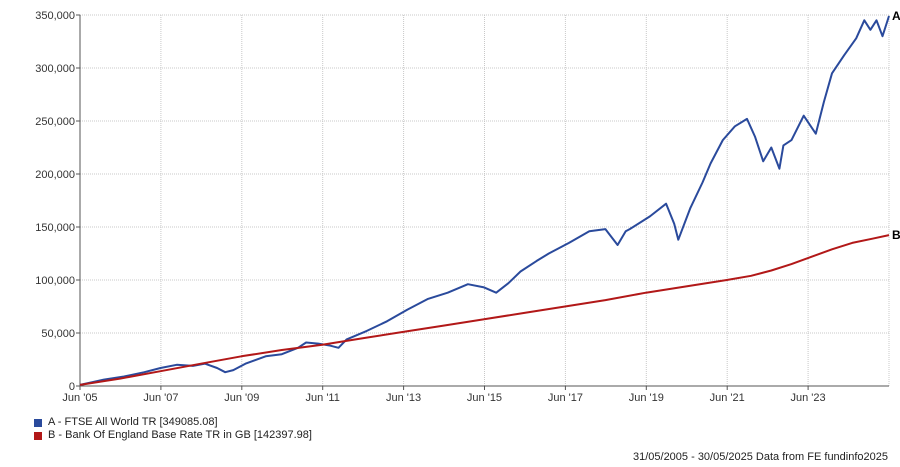 The height and width of the screenshot is (467, 900). I want to click on y-tick-label: 200,000, so click(55, 175).